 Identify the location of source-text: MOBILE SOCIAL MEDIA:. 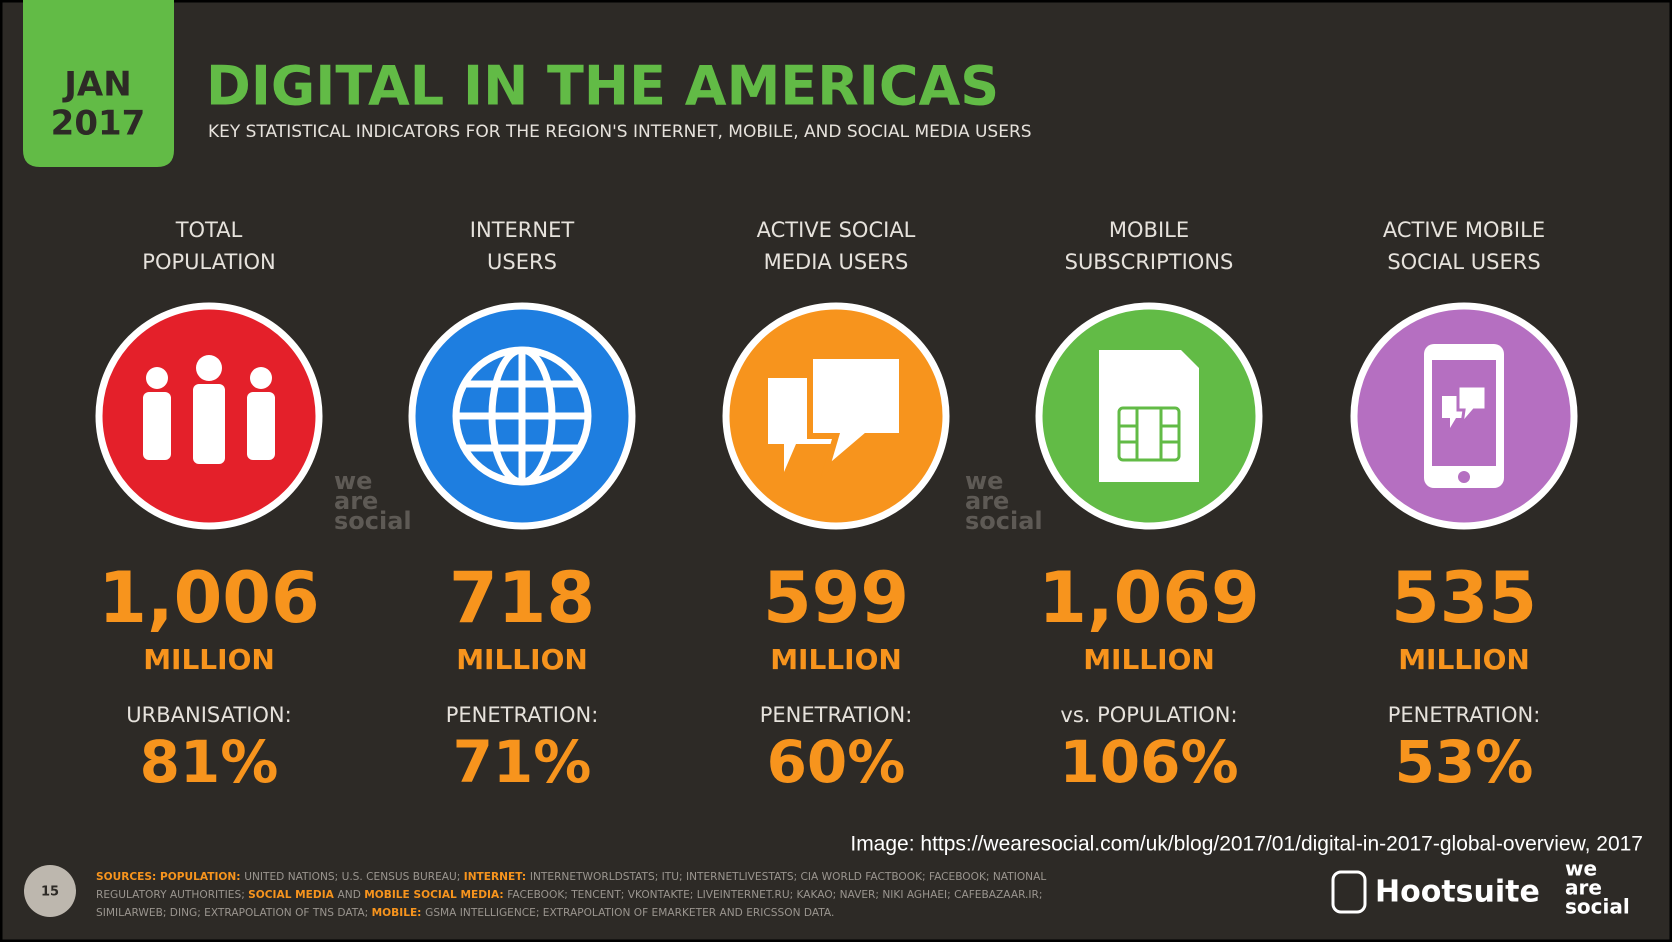
(436, 895).